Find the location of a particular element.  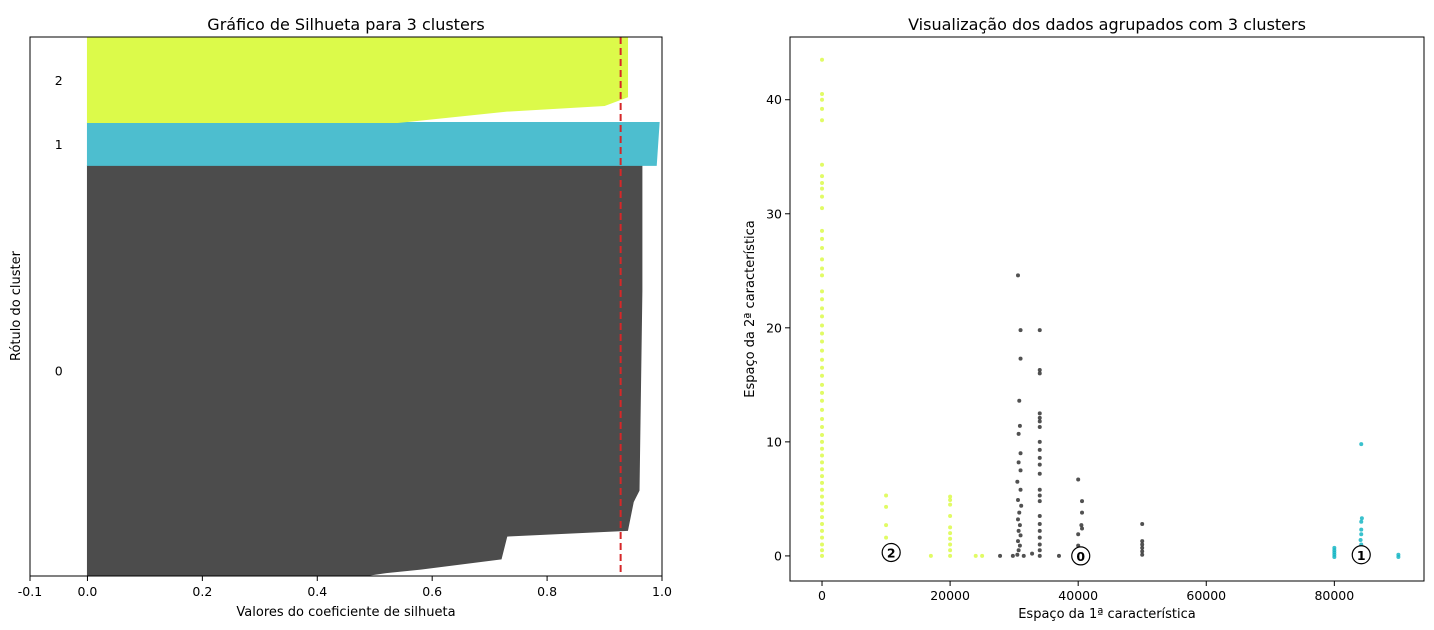

cluster-label-2: 2 is located at coordinates (59, 80).